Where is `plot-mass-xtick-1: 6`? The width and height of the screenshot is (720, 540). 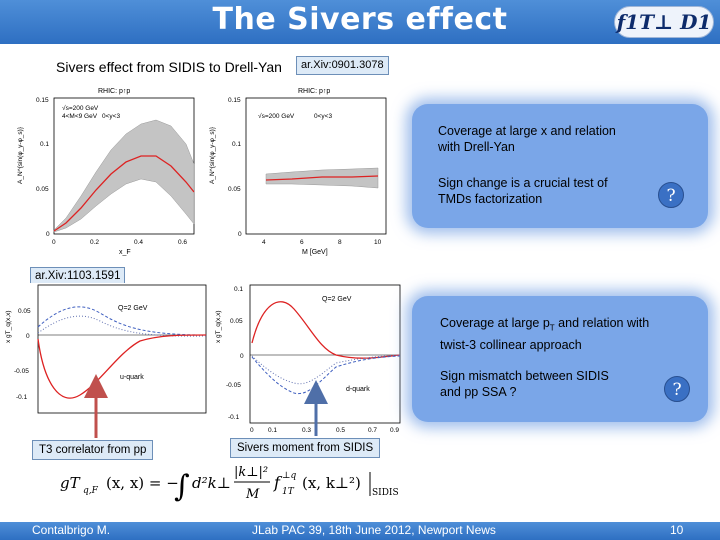 plot-mass-xtick-1: 6 is located at coordinates (302, 242).